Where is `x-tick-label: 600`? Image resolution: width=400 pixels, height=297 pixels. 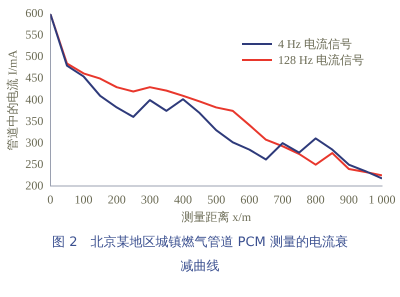
x-tick-label: 600 is located at coordinates (249, 199).